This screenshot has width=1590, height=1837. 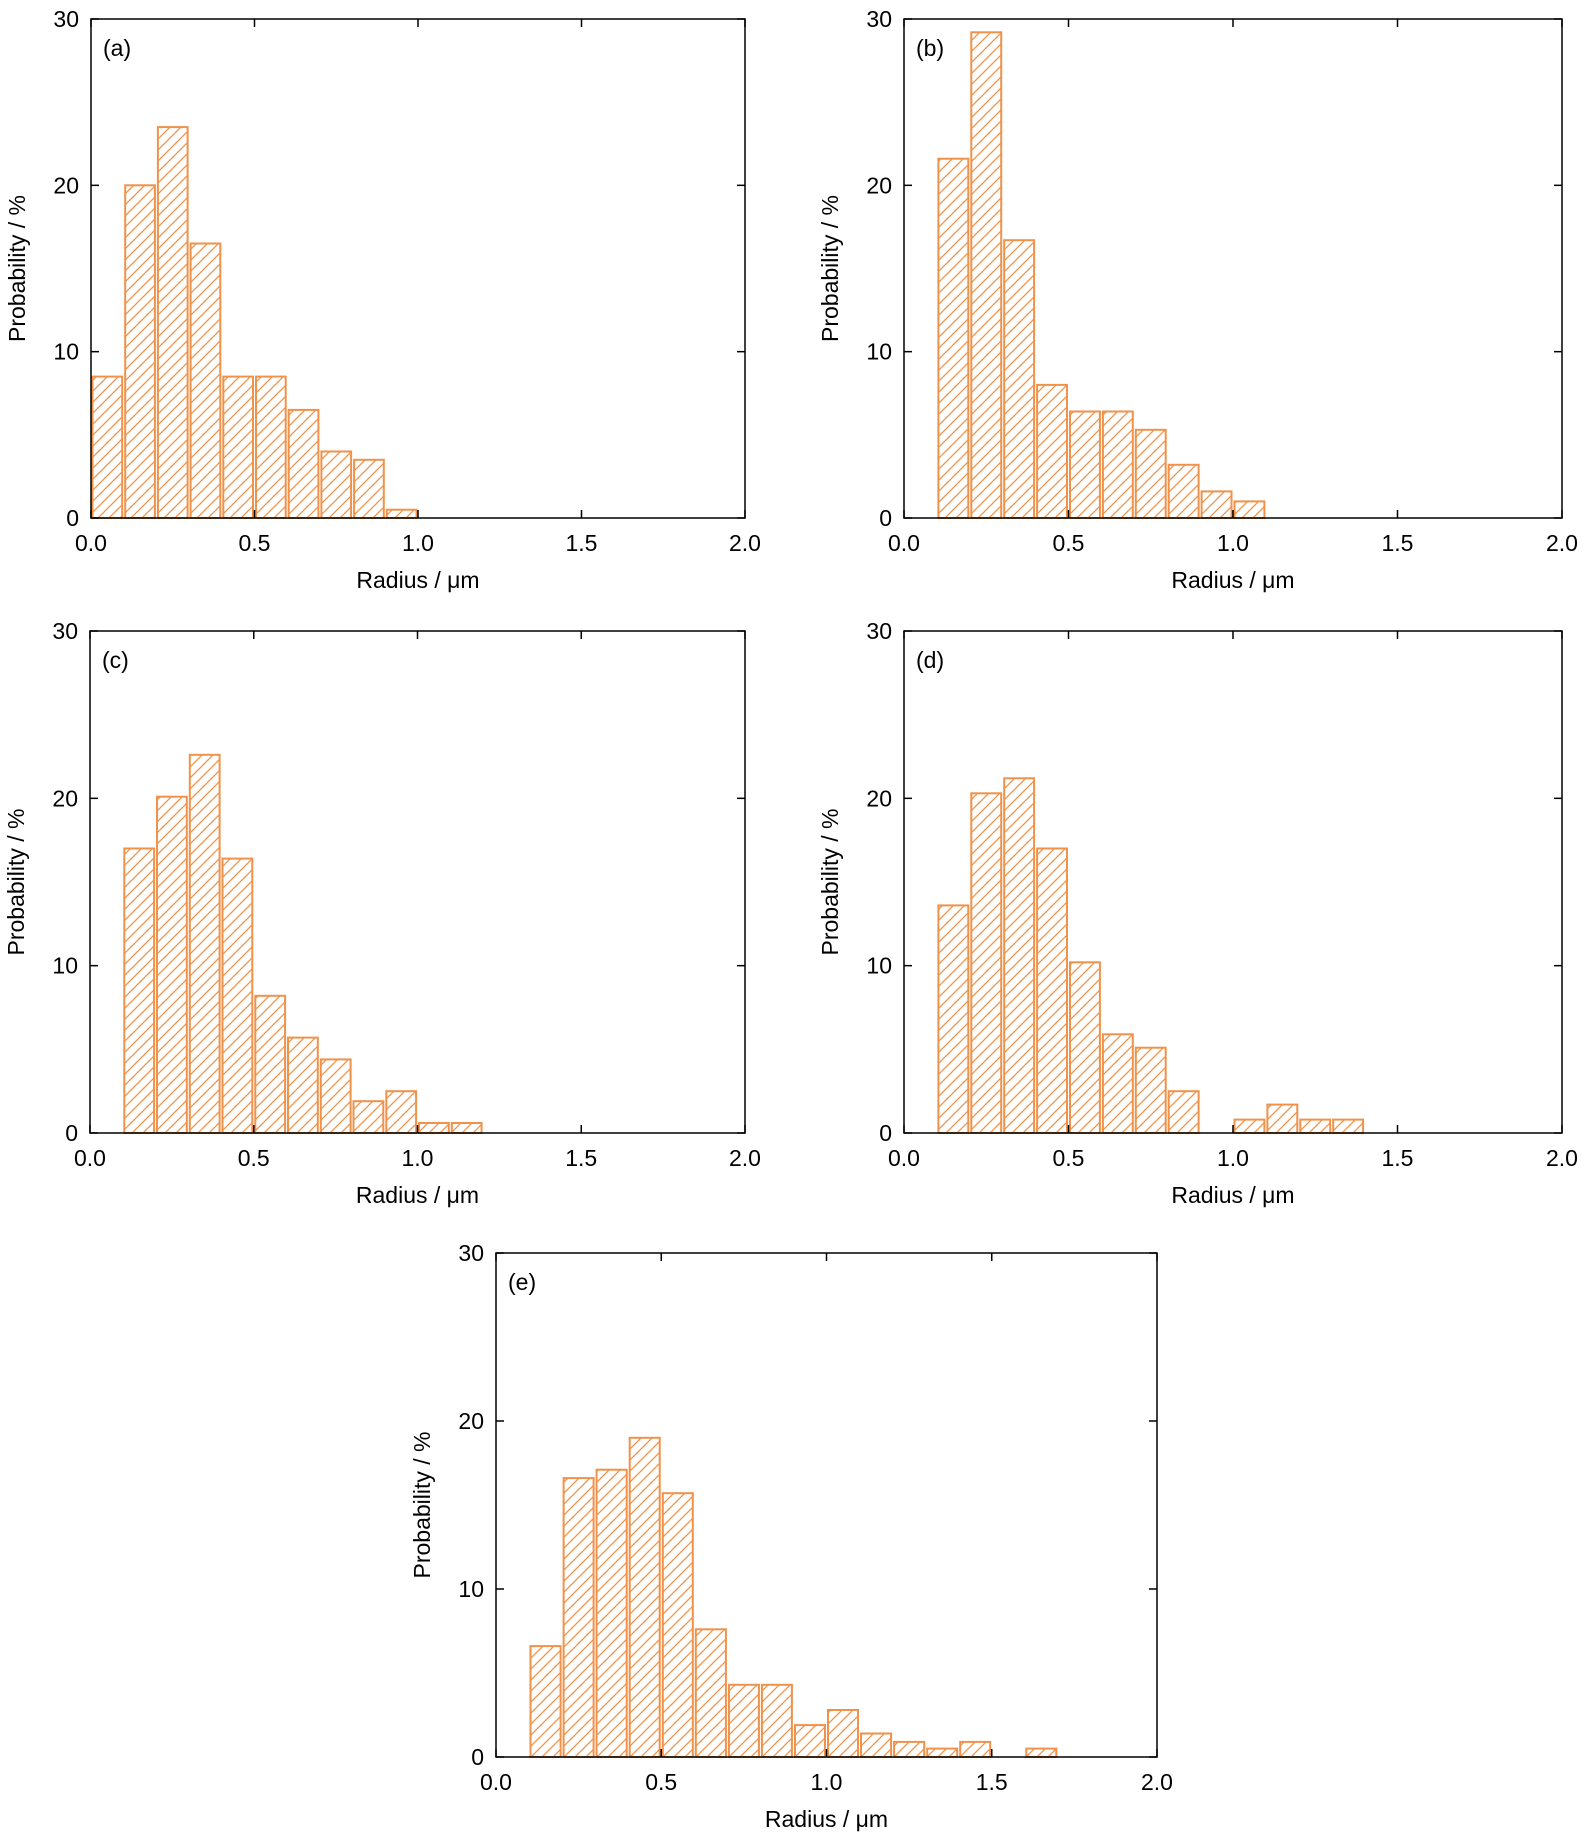 I want to click on panel-label: (c), so click(x=115, y=660).